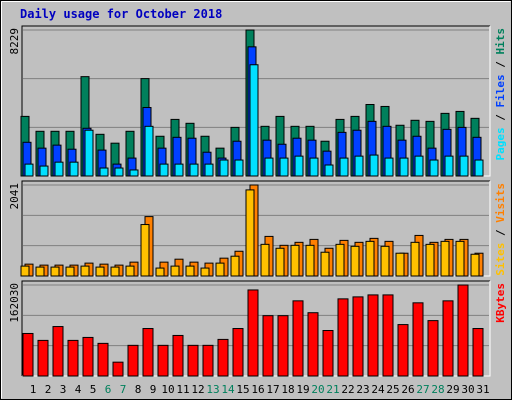  I want to click on x-tick-label: 22, so click(347, 389).